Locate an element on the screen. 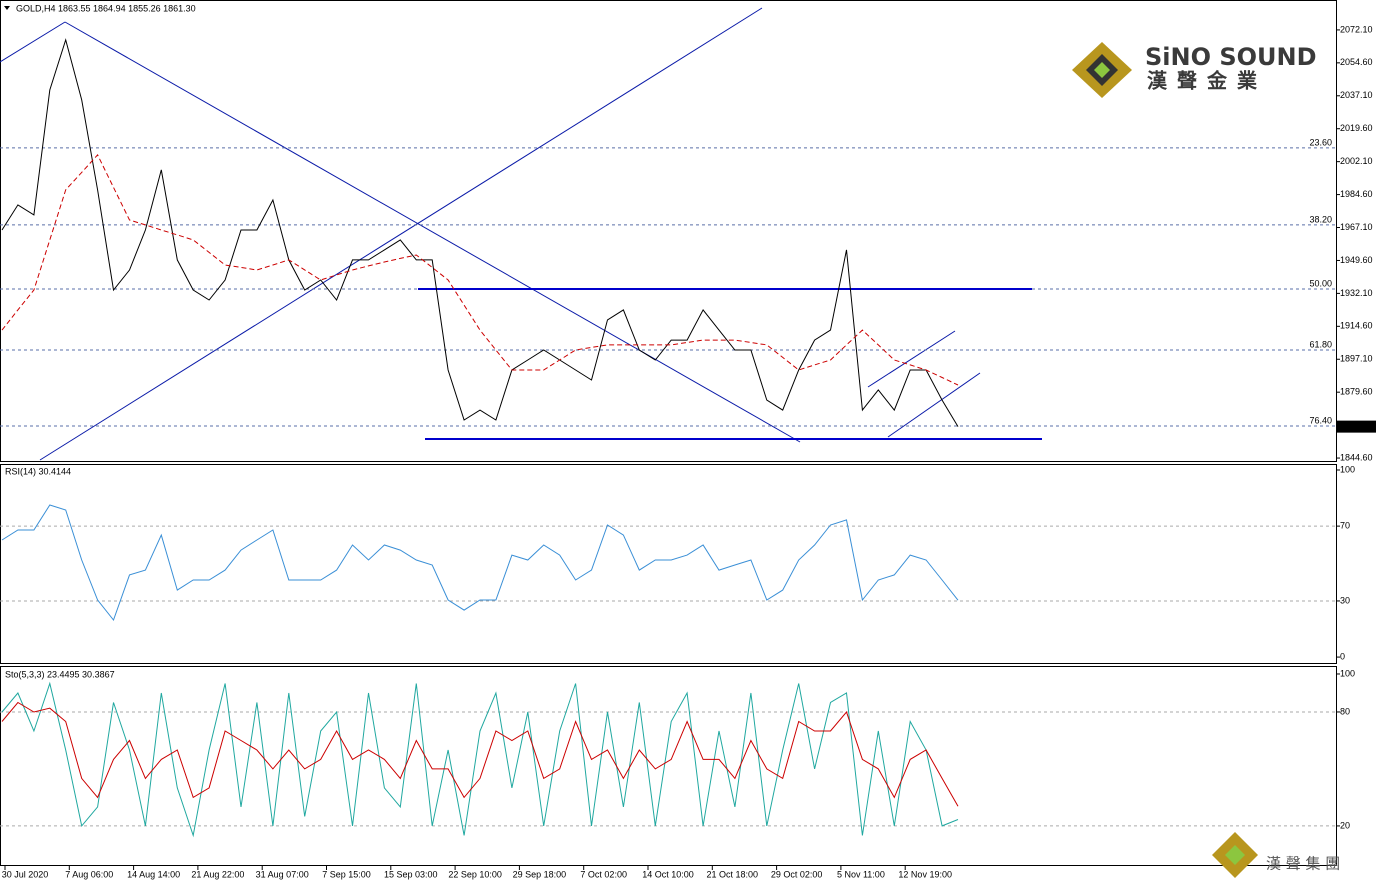  x-tick-label: 7 Oct 02:00 is located at coordinates (603, 874).